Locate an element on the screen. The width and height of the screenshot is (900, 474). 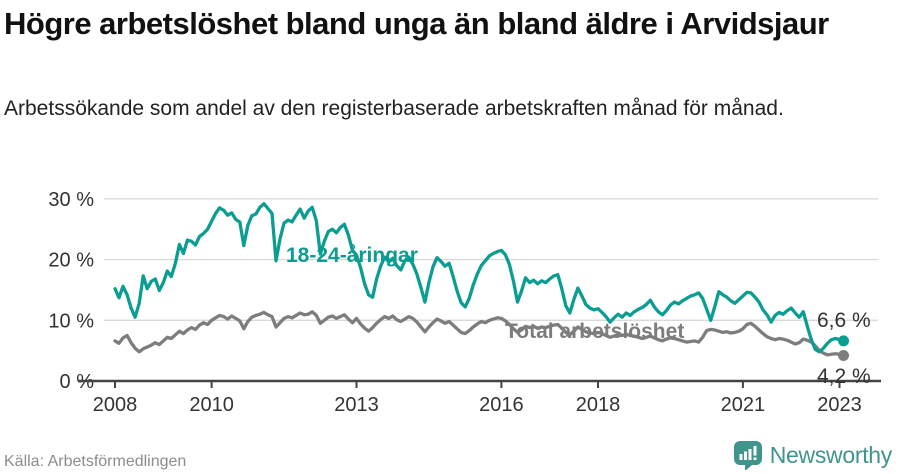
series-label-total: Total arbetslöshet is located at coordinates (595, 331).